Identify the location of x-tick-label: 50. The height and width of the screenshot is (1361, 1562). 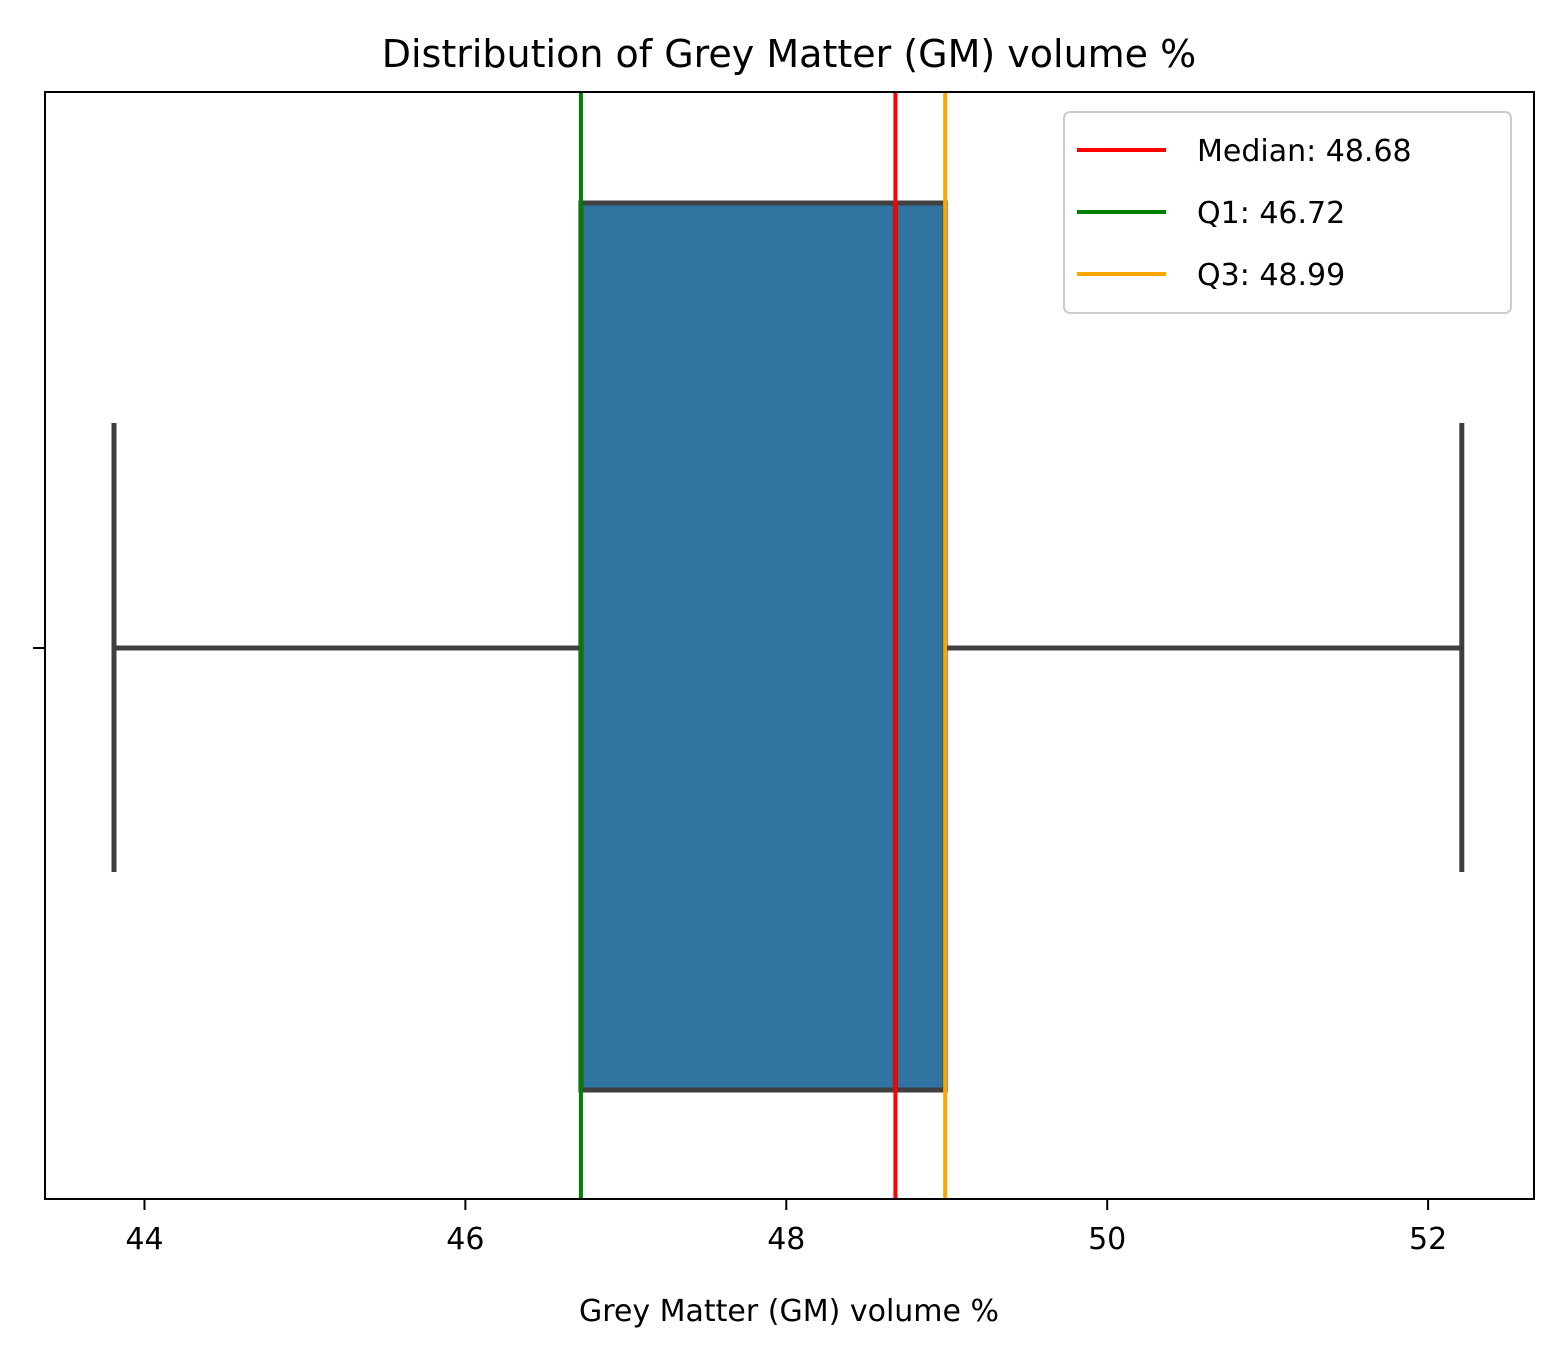
(1107, 1239).